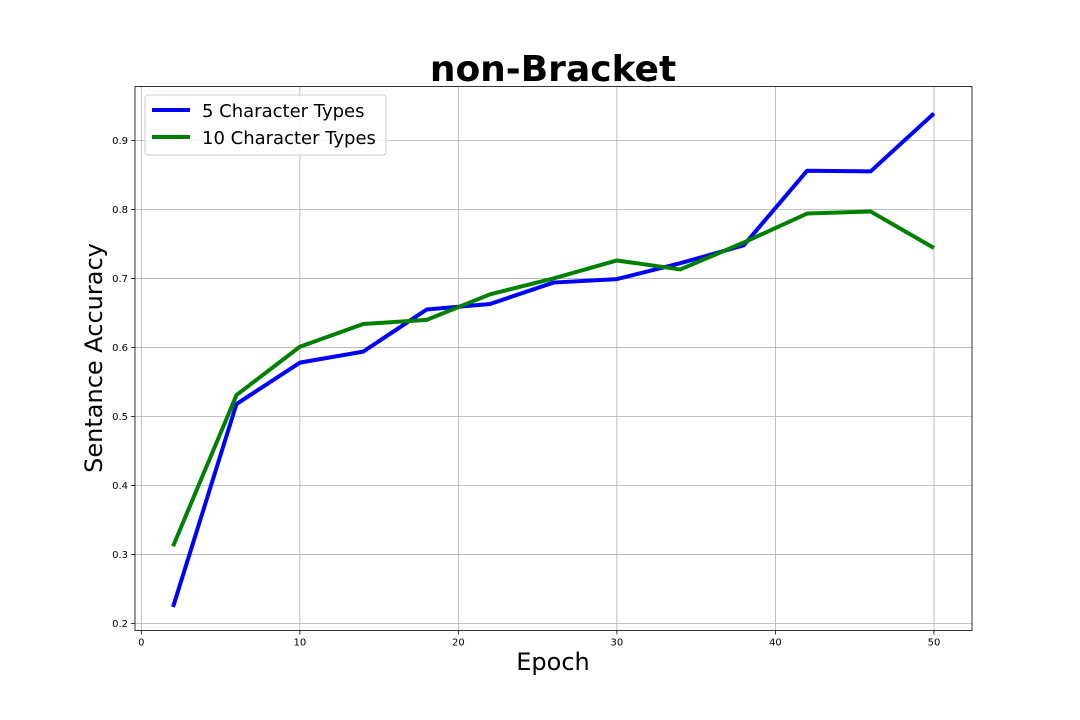 The height and width of the screenshot is (720, 1080). What do you see at coordinates (120, 141) in the screenshot?
I see `y-tick-label: 0.9` at bounding box center [120, 141].